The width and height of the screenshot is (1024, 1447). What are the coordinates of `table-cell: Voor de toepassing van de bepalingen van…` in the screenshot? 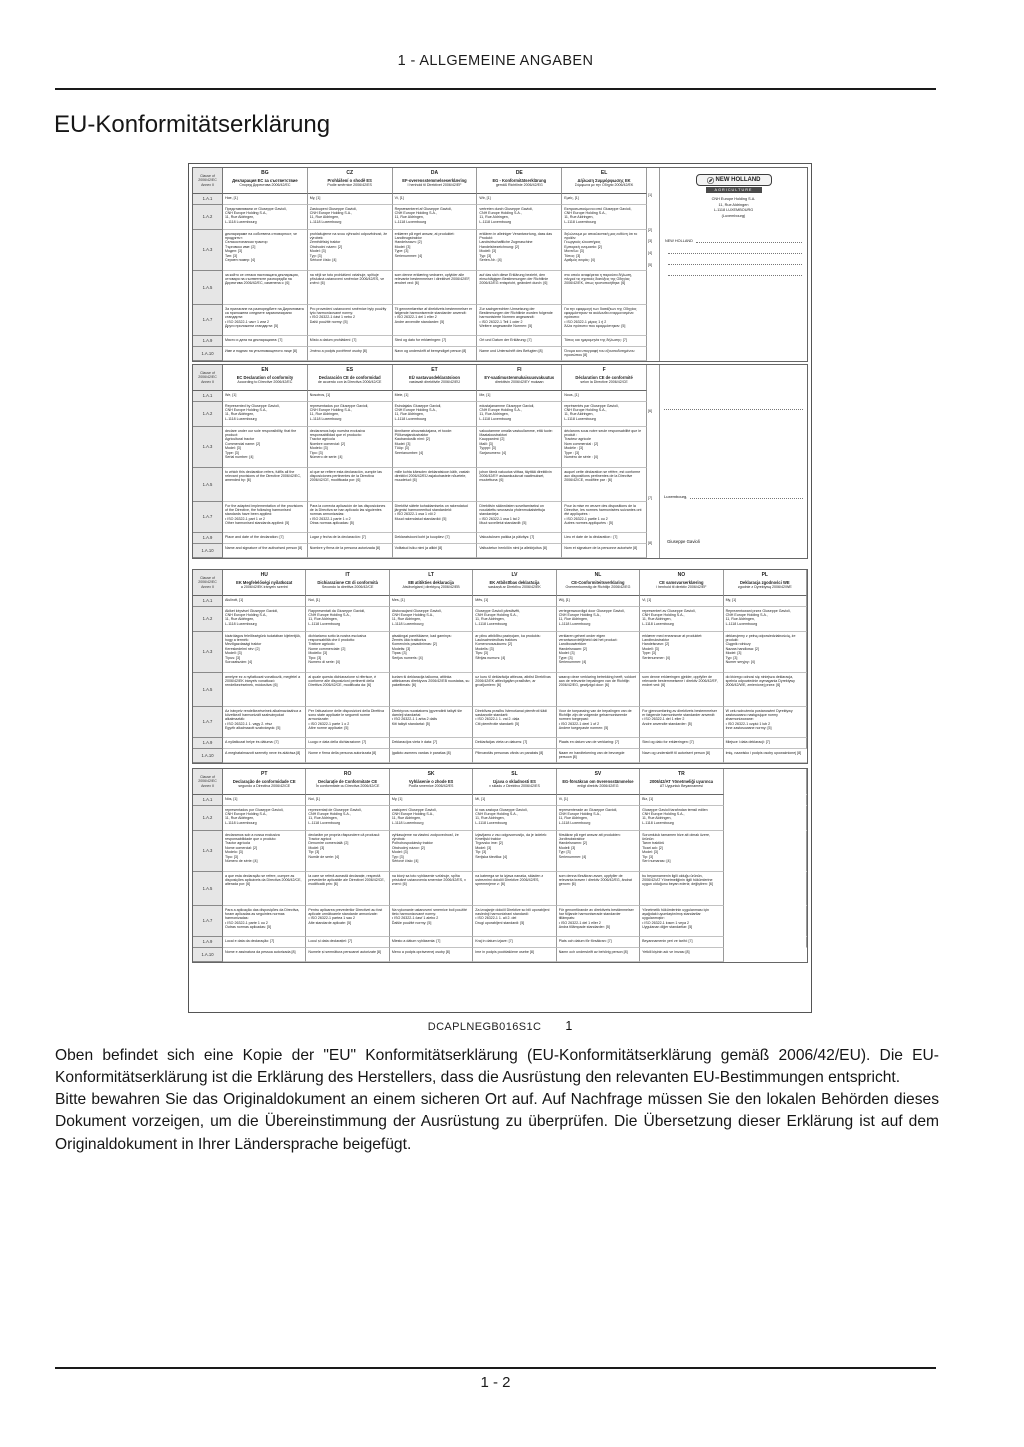 It's located at (598, 722).